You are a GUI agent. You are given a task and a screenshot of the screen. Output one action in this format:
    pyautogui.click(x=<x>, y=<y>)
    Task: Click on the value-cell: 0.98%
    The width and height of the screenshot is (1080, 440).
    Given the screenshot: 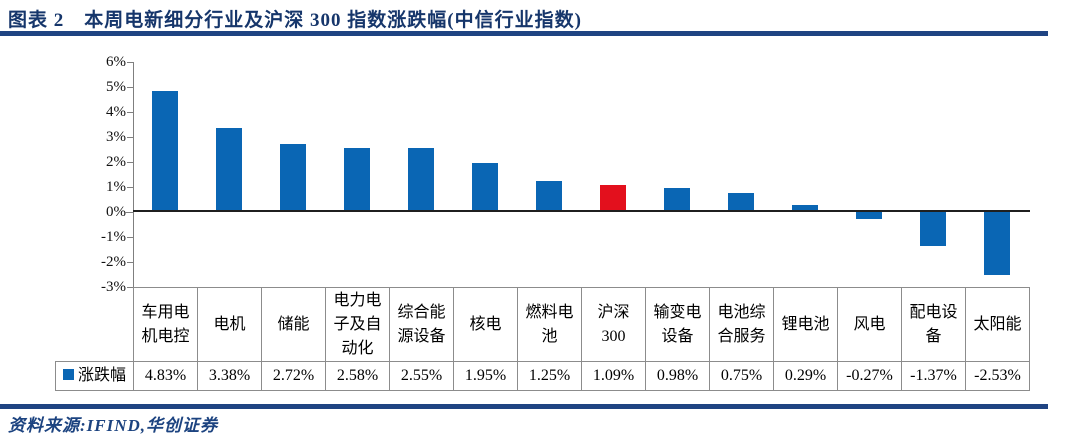 What is the action you would take?
    pyautogui.click(x=677, y=376)
    